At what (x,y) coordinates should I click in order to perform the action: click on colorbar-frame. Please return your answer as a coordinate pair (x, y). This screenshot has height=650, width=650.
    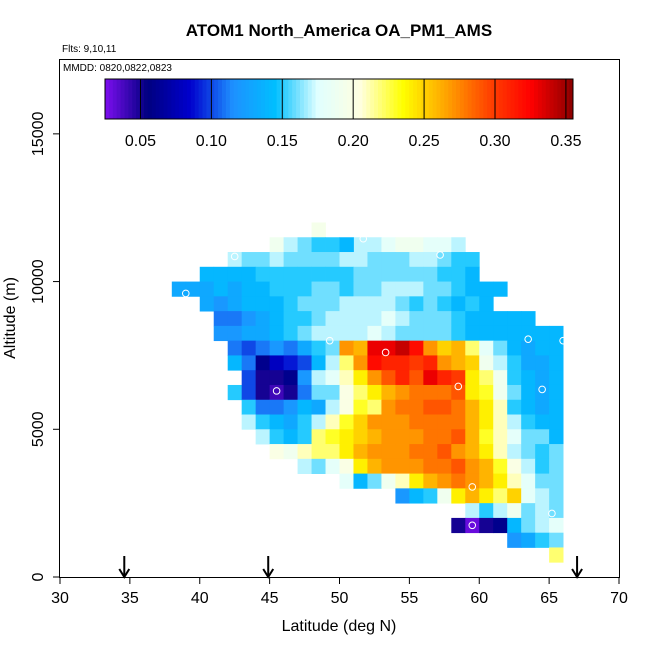
    Looking at the image, I should click on (339, 99).